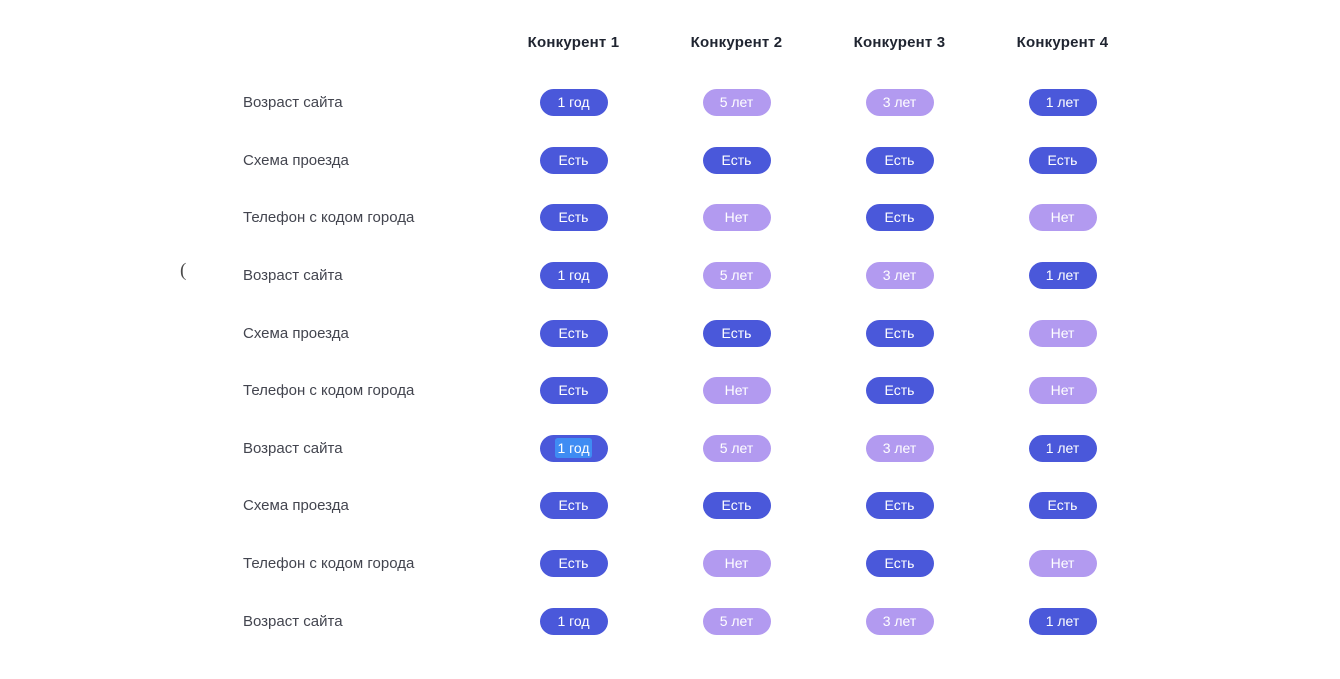 This screenshot has width=1340, height=679. Describe the element at coordinates (573, 42) in the screenshot. I see `column-header-1: Конкурент 1` at that location.